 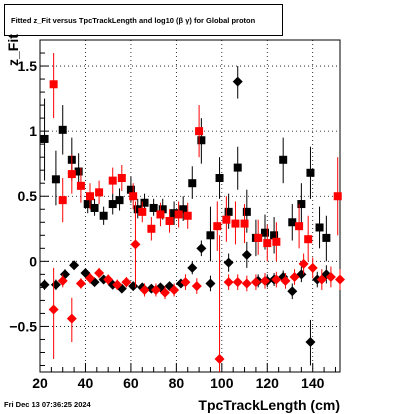 What do you see at coordinates (313, 383) in the screenshot?
I see `x-tick-label: 140` at bounding box center [313, 383].